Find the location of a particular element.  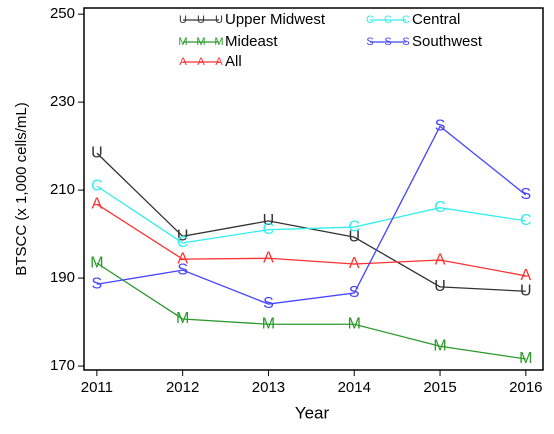

legend-label: Central is located at coordinates (436, 19).